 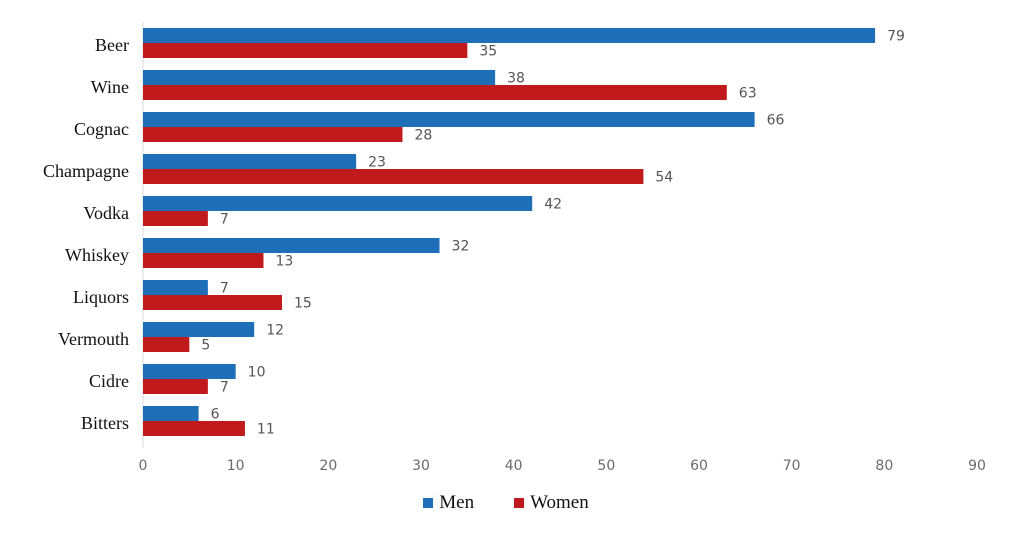 I want to click on category-label: Whiskey, so click(x=97, y=255).